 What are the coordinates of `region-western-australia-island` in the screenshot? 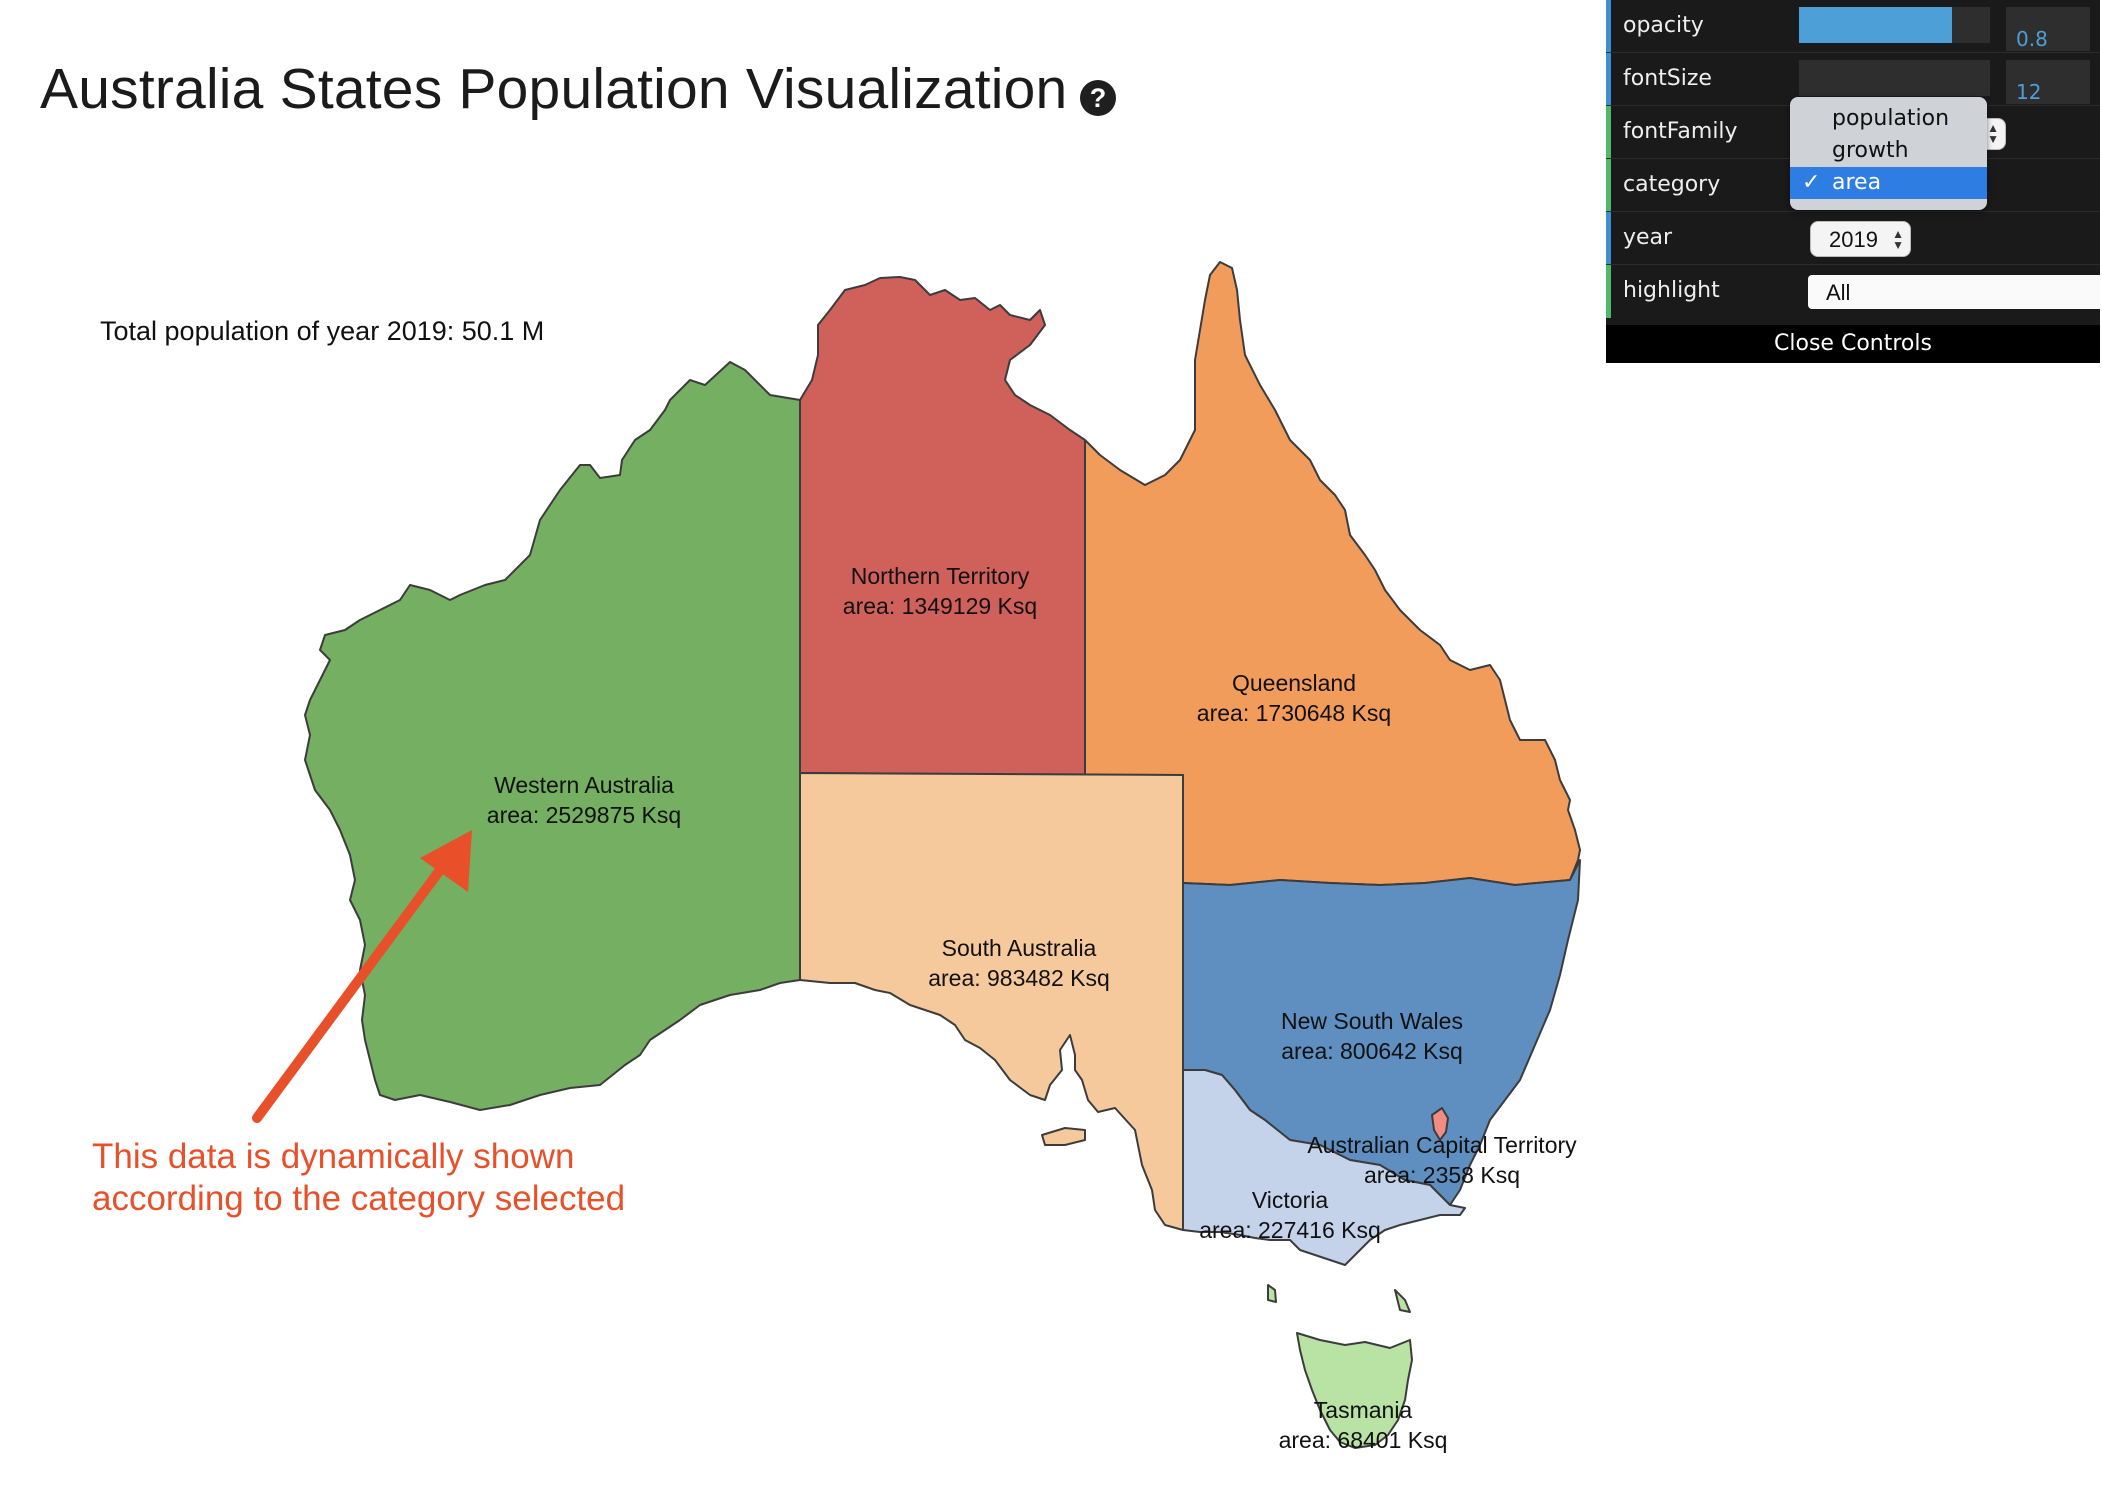 It's located at (1272, 1293).